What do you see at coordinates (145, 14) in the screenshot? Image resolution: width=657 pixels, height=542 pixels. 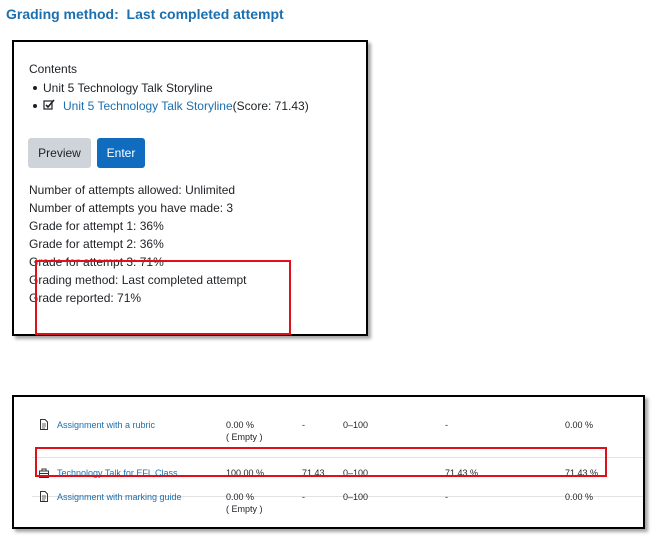 I see `grading-method-heading: Grading method: Last completed attempt` at bounding box center [145, 14].